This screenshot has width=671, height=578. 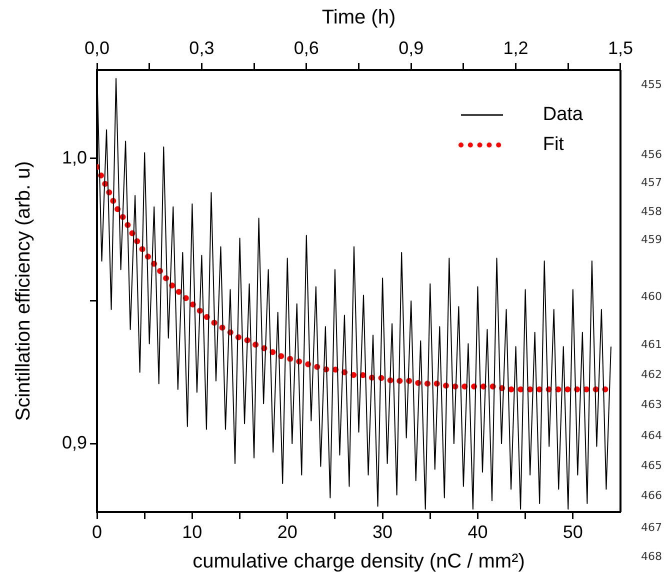 I want to click on x-tick-label: 10, so click(x=192, y=532).